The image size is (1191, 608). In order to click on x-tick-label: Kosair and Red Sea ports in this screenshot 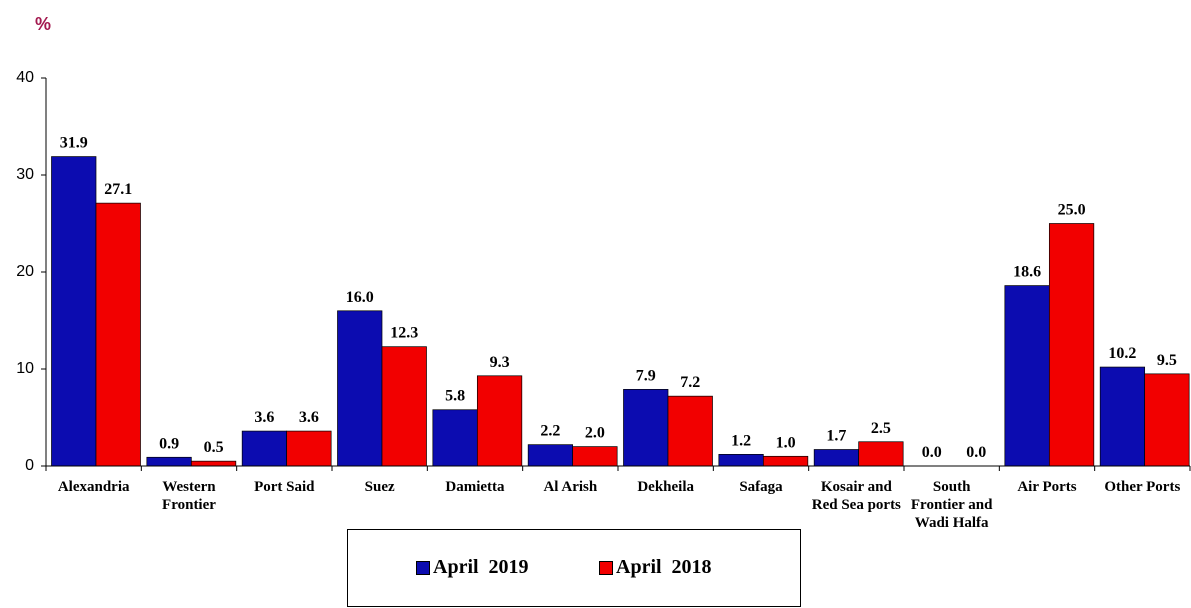, I will do `click(856, 496)`.